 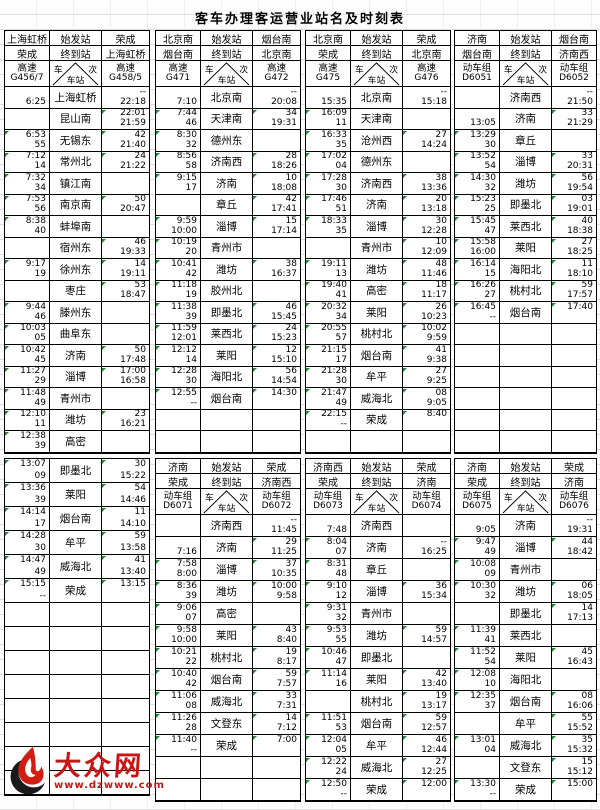 I want to click on svg-text: 车站, so click(x=227, y=80).